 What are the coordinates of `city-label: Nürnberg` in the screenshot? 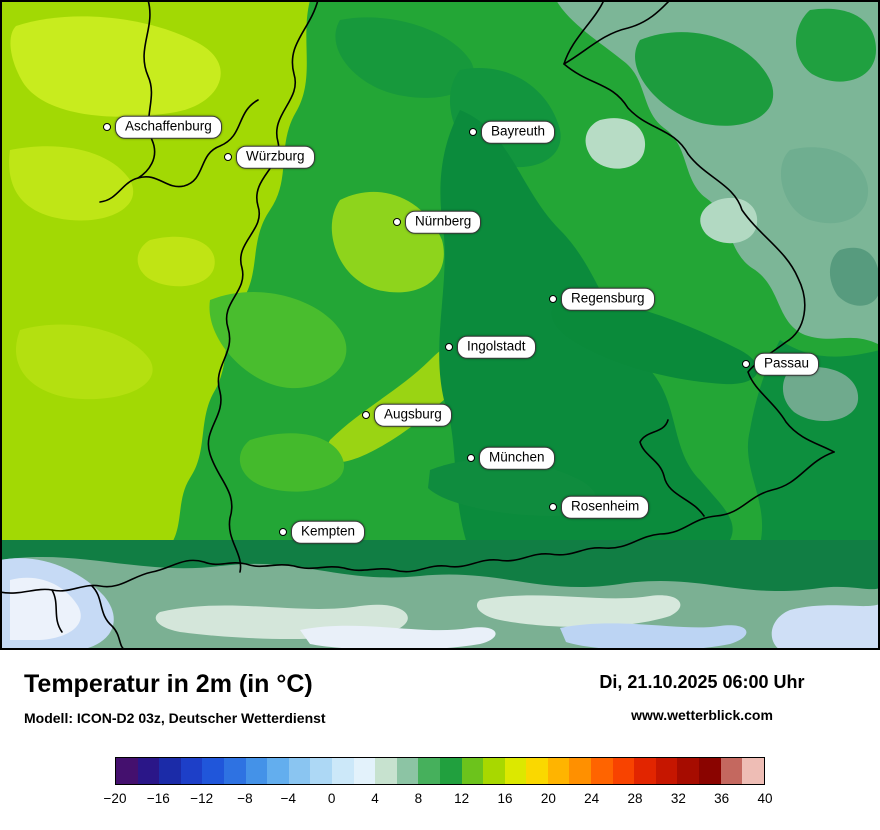 It's located at (443, 222).